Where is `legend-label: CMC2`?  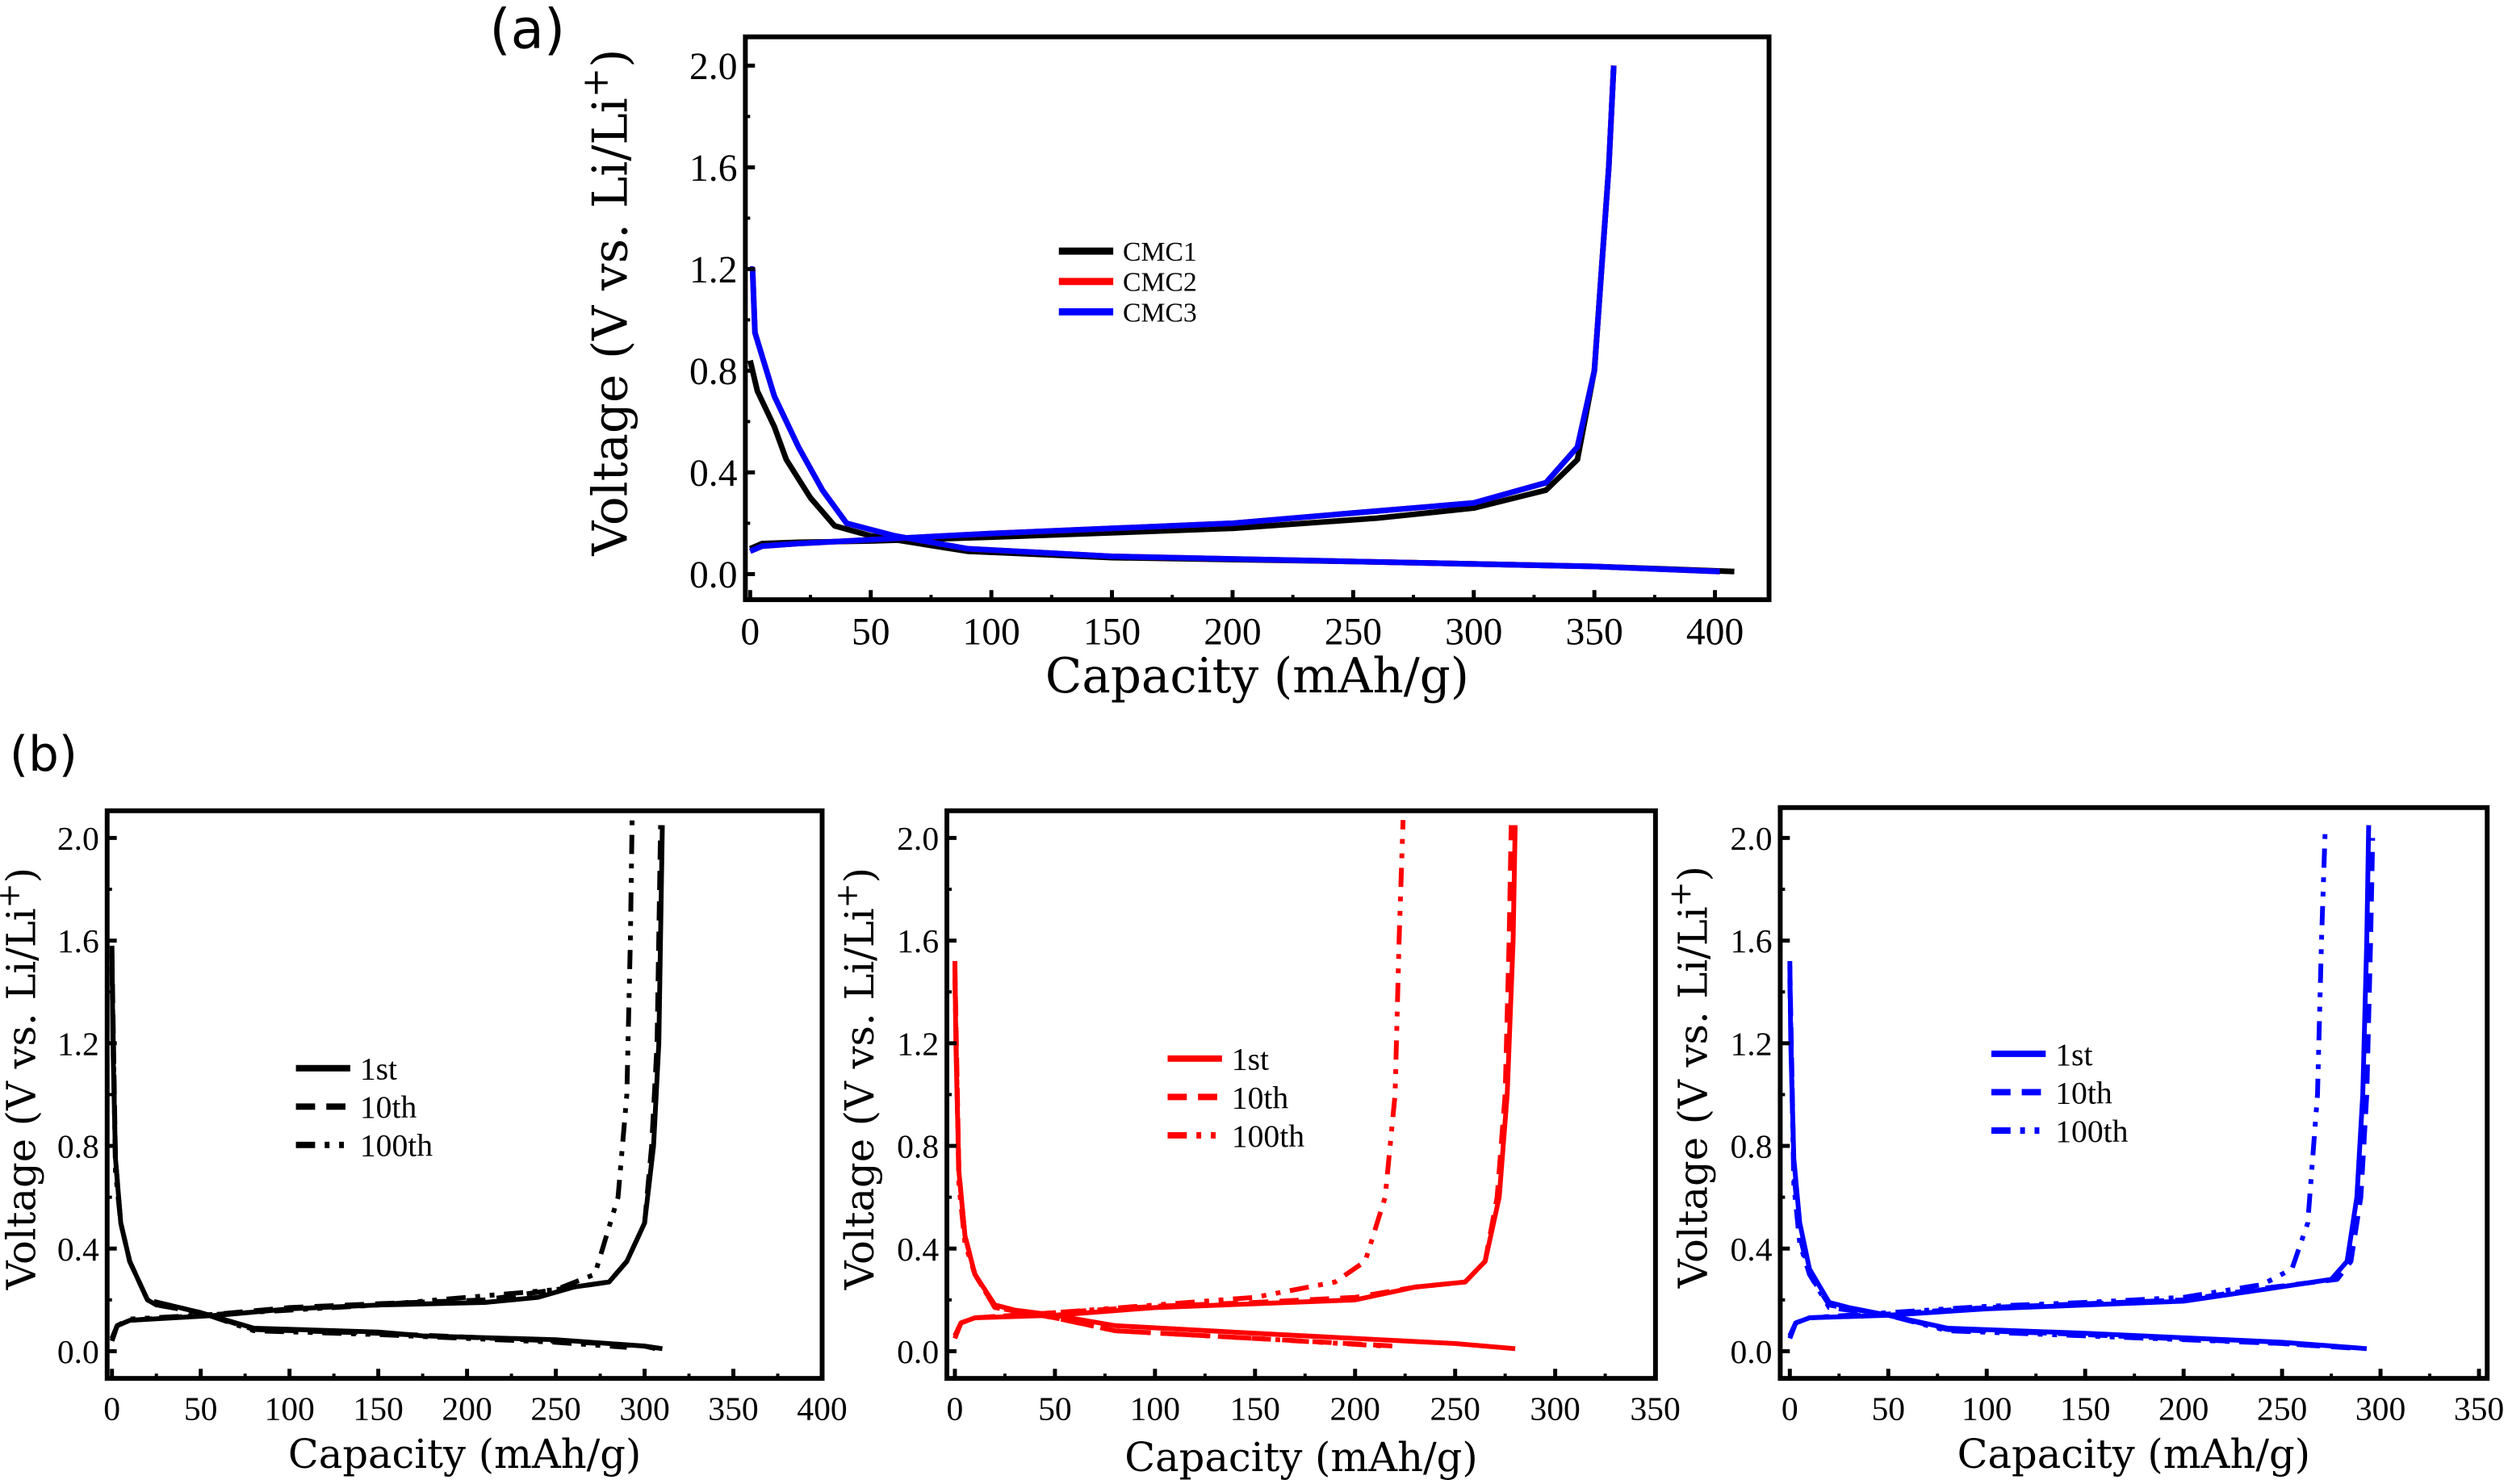 legend-label: CMC2 is located at coordinates (1160, 283).